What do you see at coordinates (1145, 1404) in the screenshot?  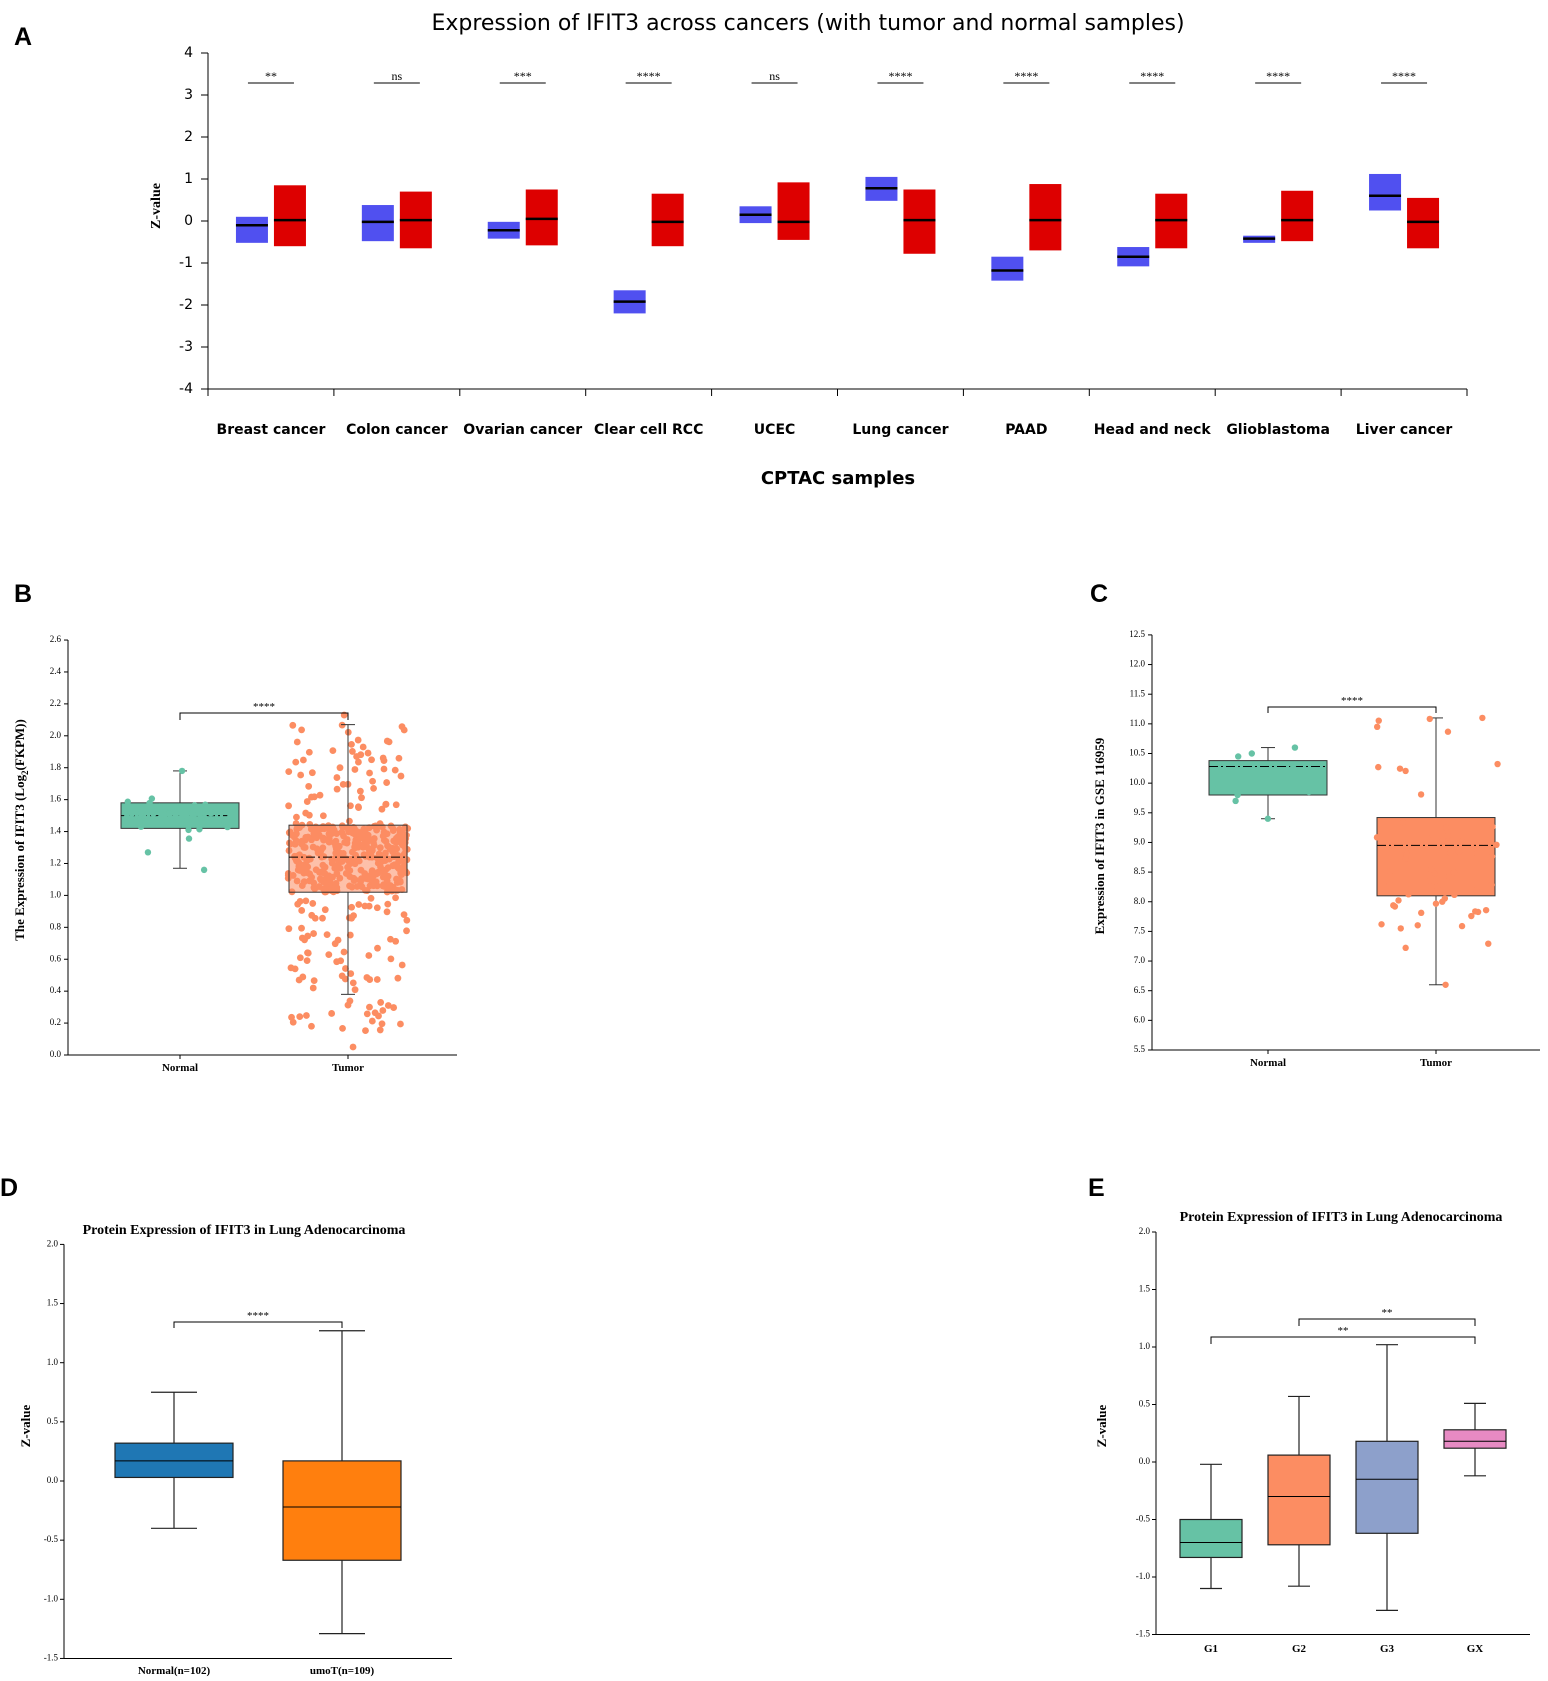 I see `panel-e-y-tick-label: 0.5` at bounding box center [1145, 1404].